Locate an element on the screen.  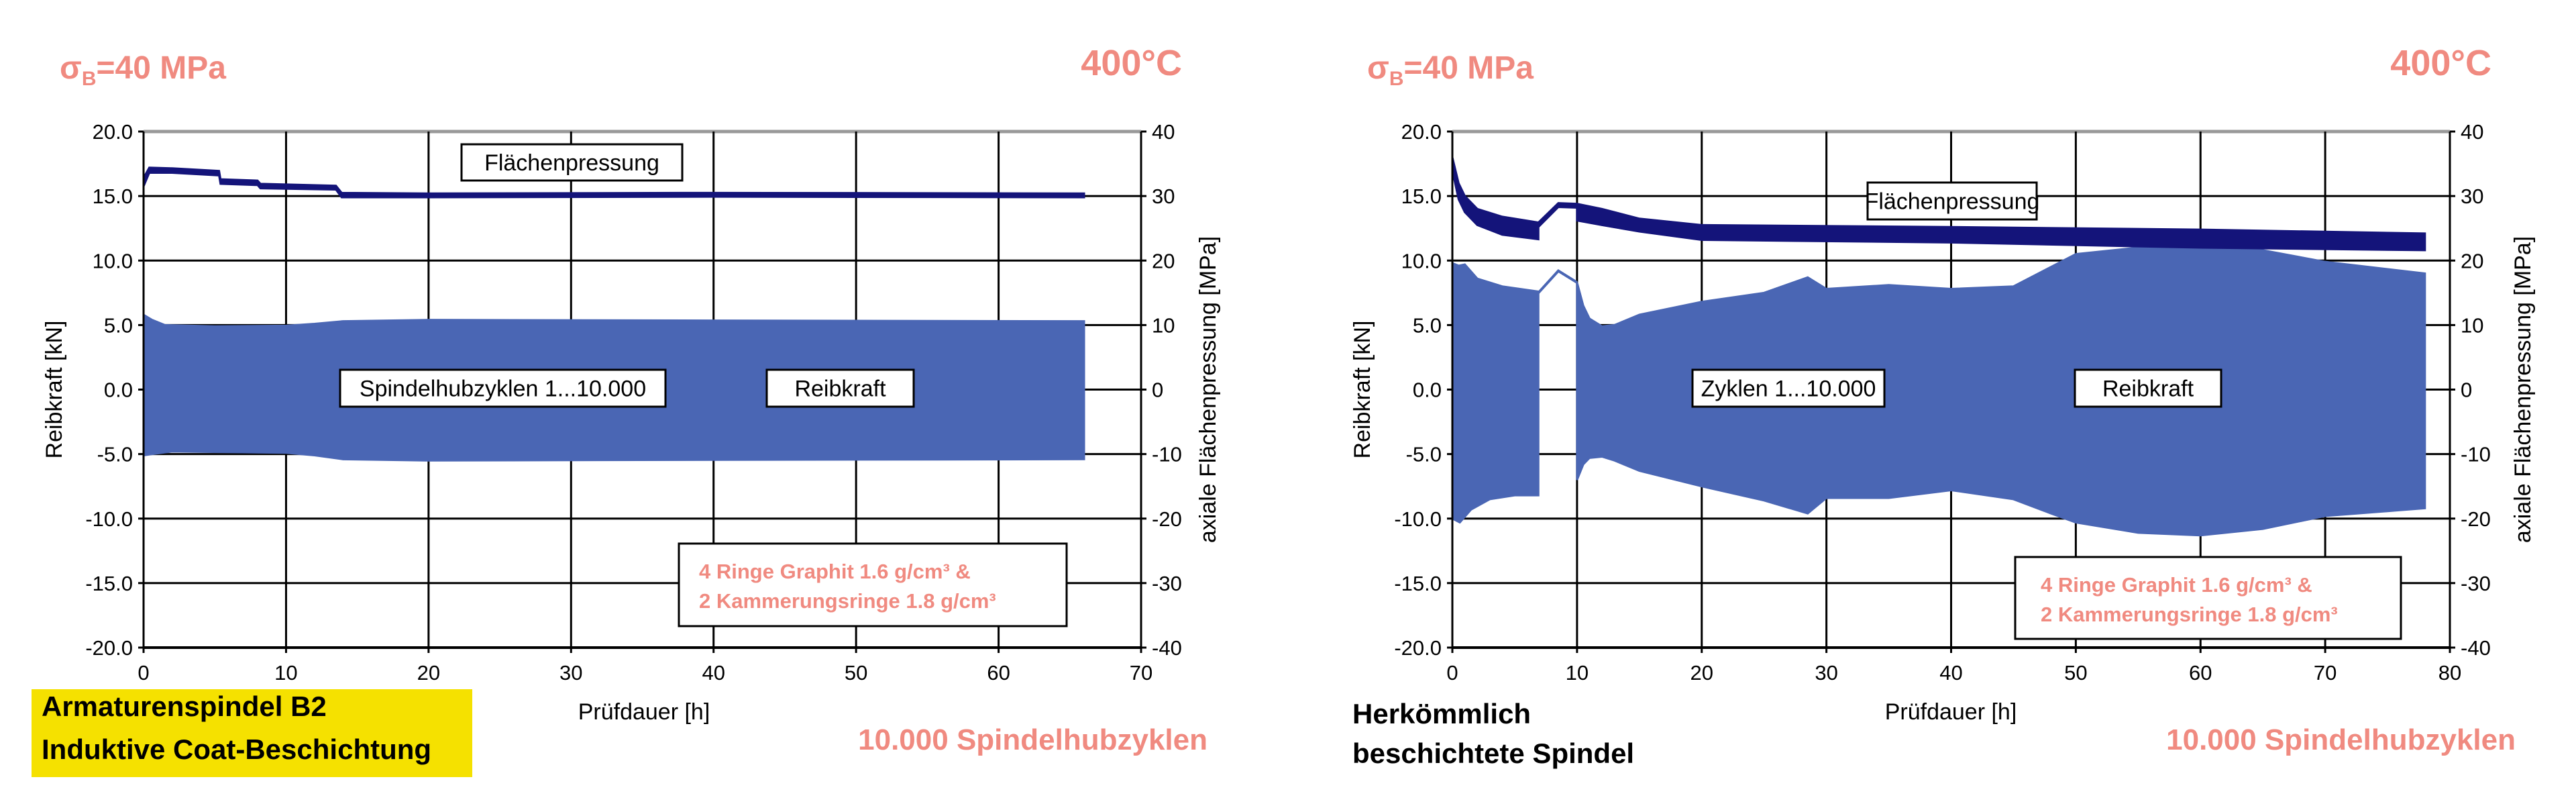
caption-line: Induktive Coat-Beschichtung is located at coordinates (236, 749).